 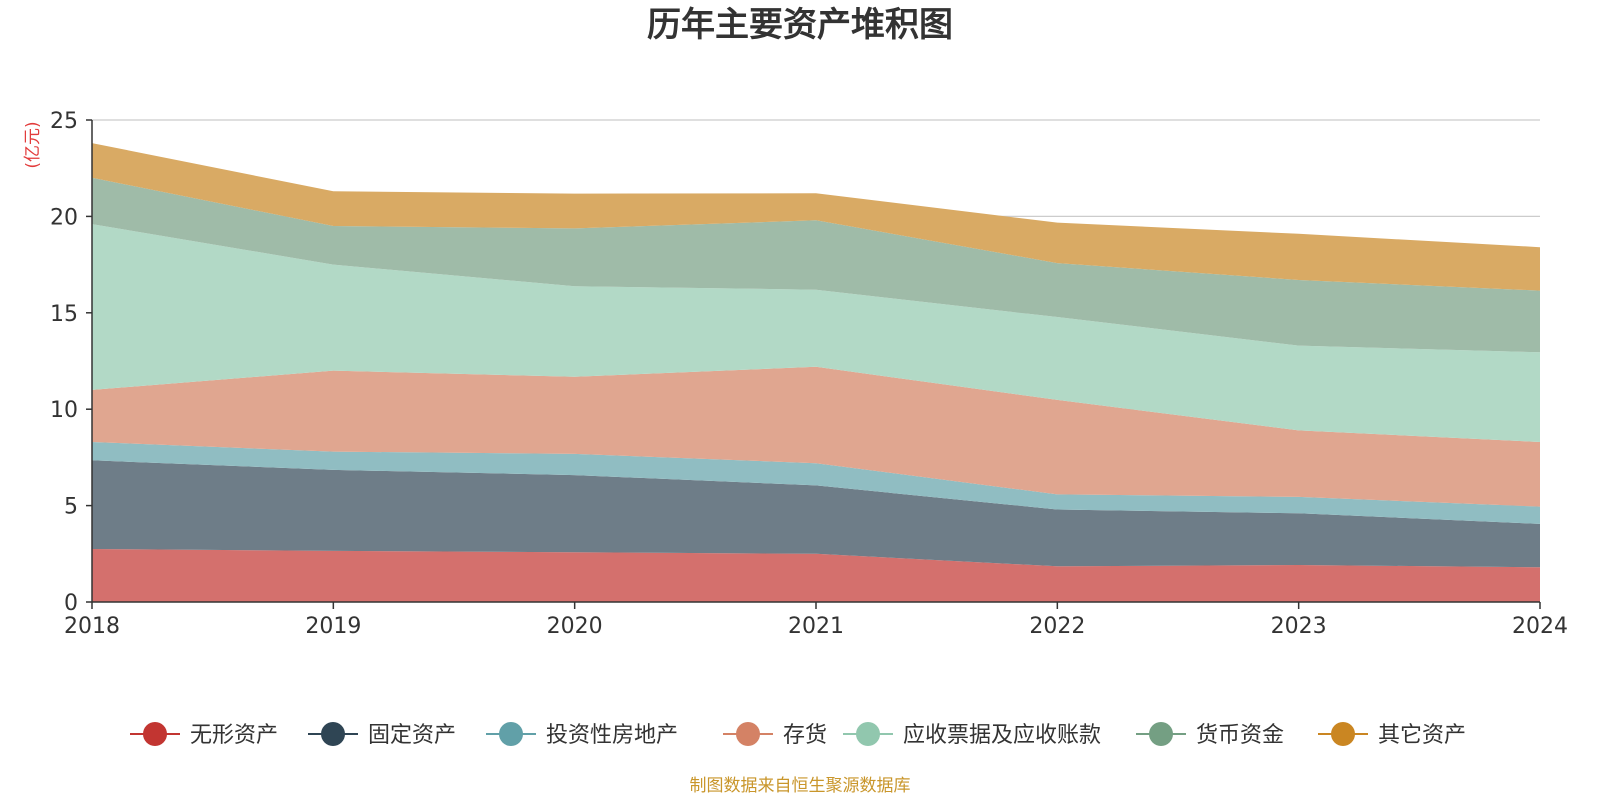 I want to click on legend-label: 应收票据及应收账款, so click(x=1002, y=735).